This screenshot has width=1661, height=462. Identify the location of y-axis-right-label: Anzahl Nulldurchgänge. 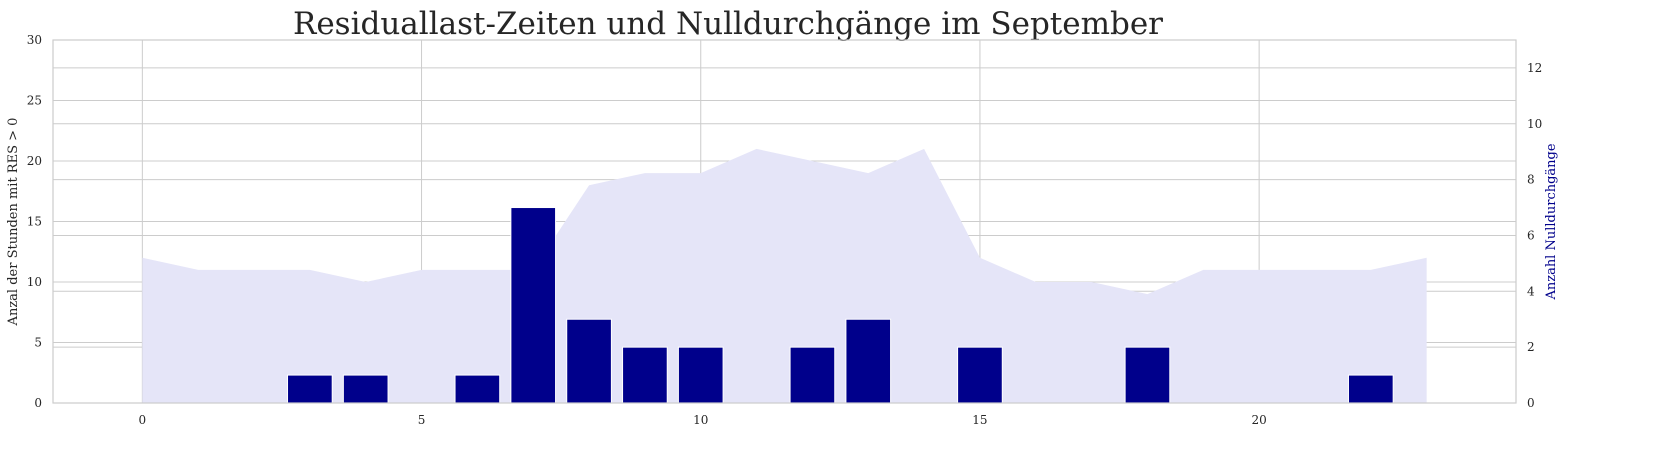
(1551, 221).